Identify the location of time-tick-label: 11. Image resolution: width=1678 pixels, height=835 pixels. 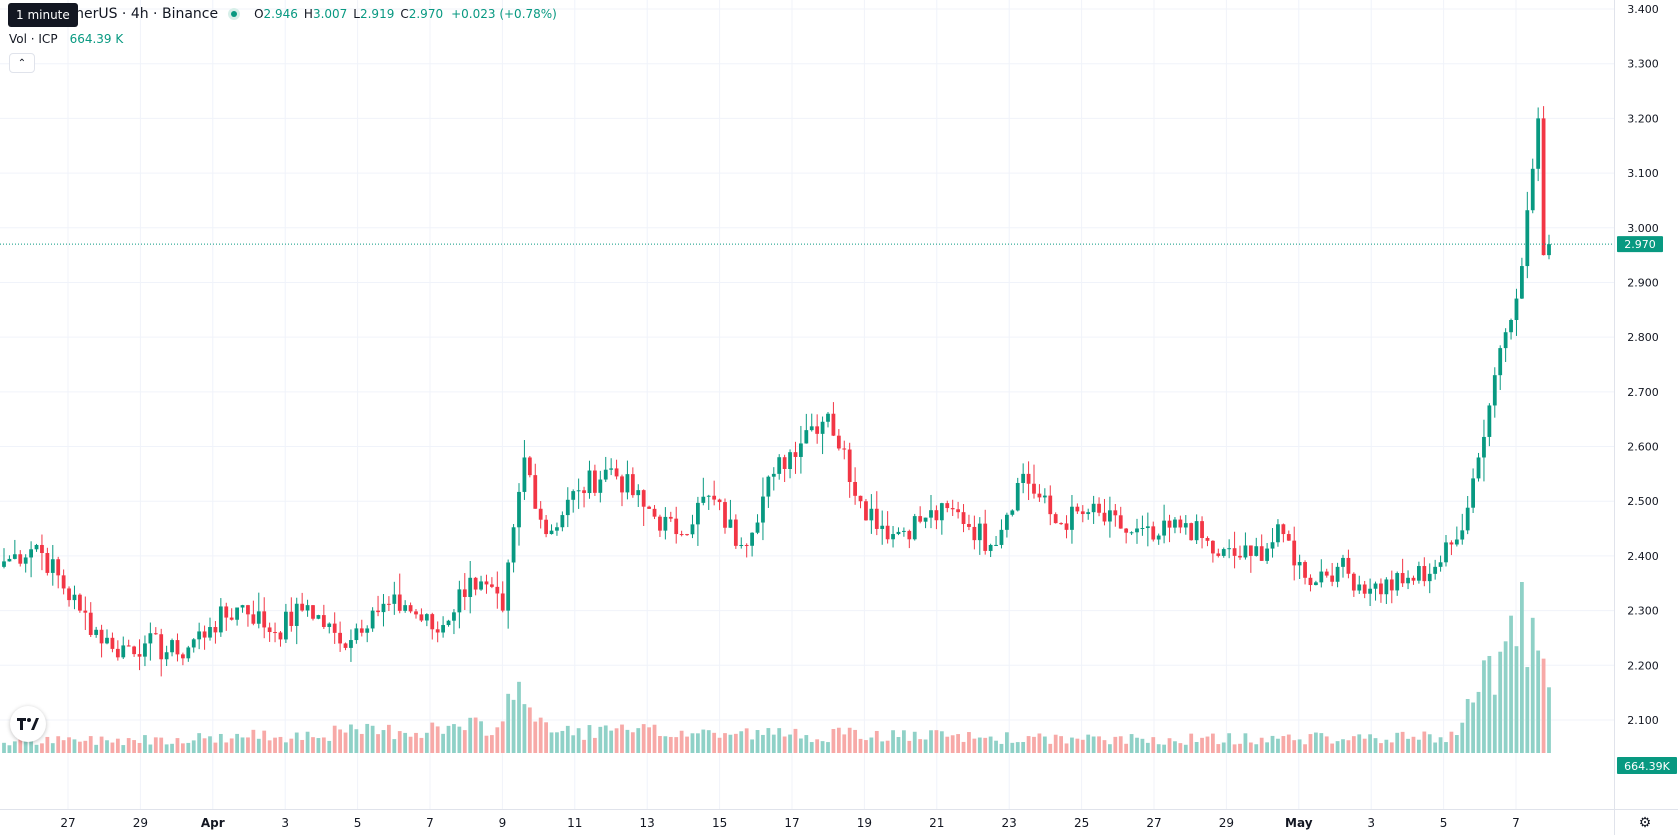
(574, 823).